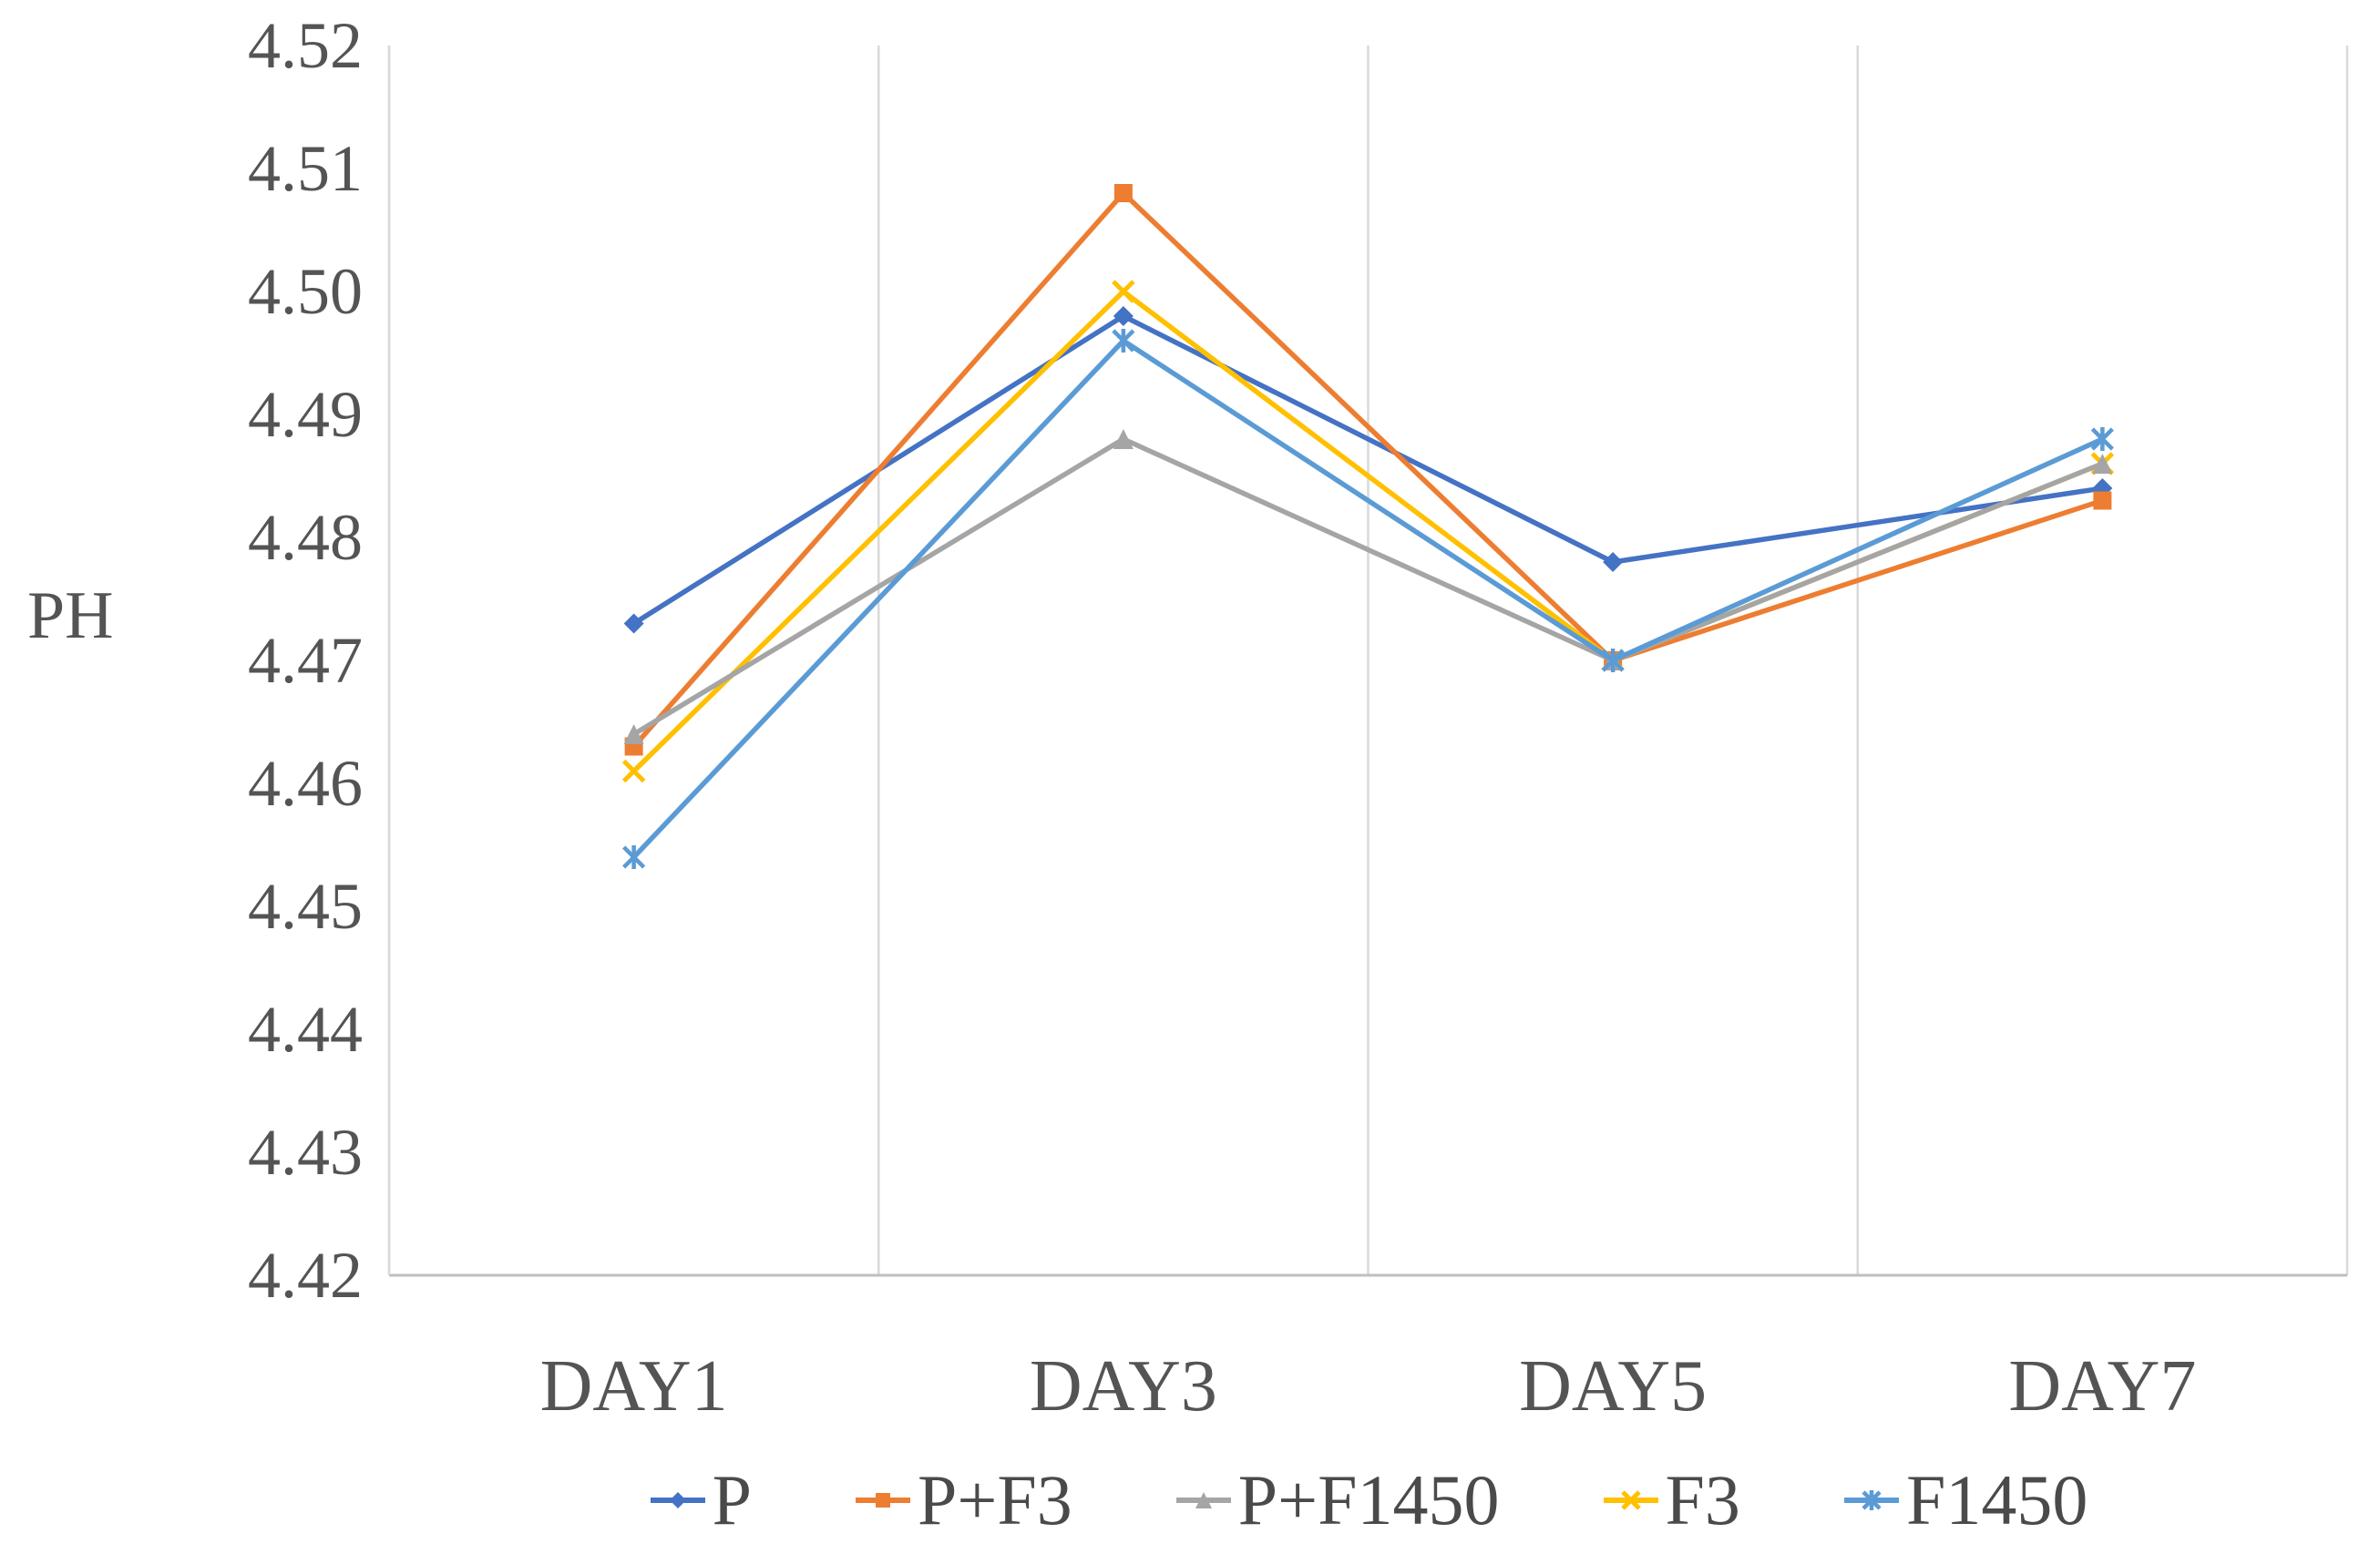  I want to click on y-tick-label: 4.43, so click(306, 1152).